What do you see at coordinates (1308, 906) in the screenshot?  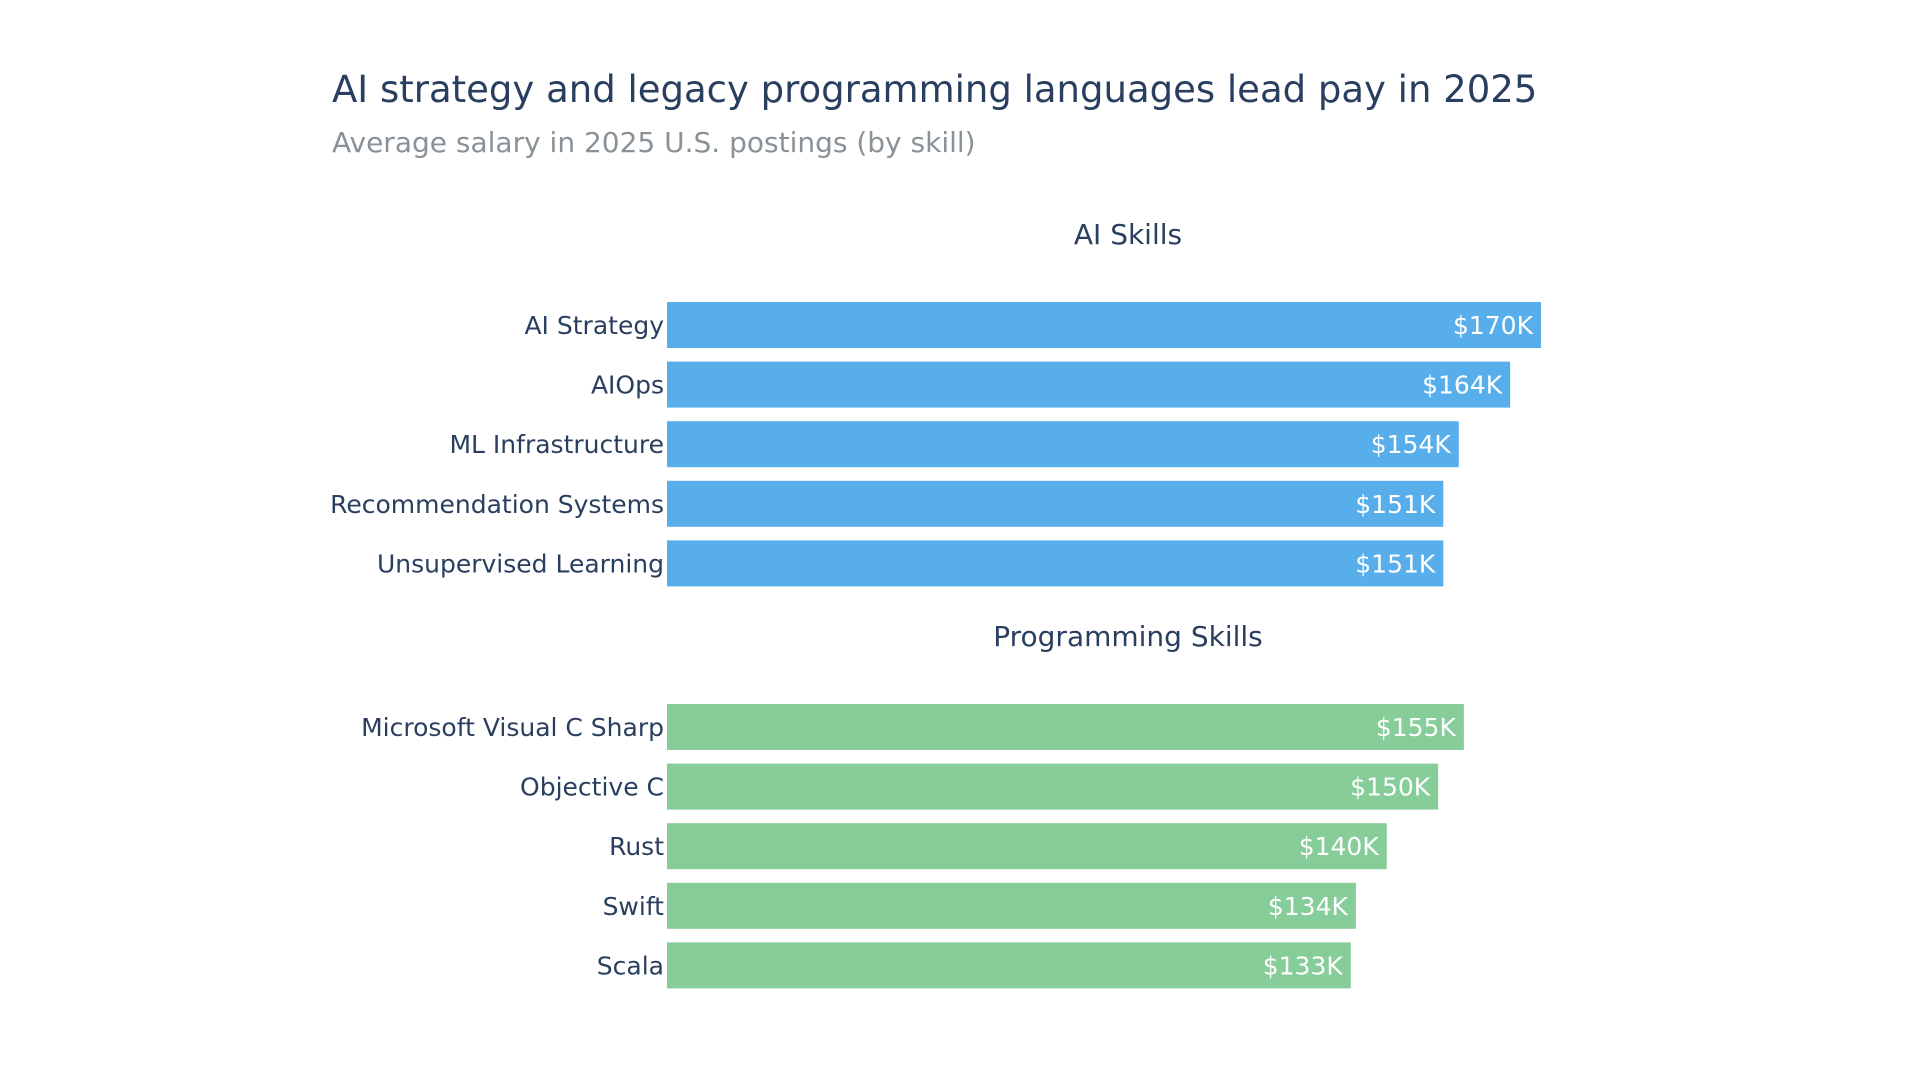 I see `data-label: $134K` at bounding box center [1308, 906].